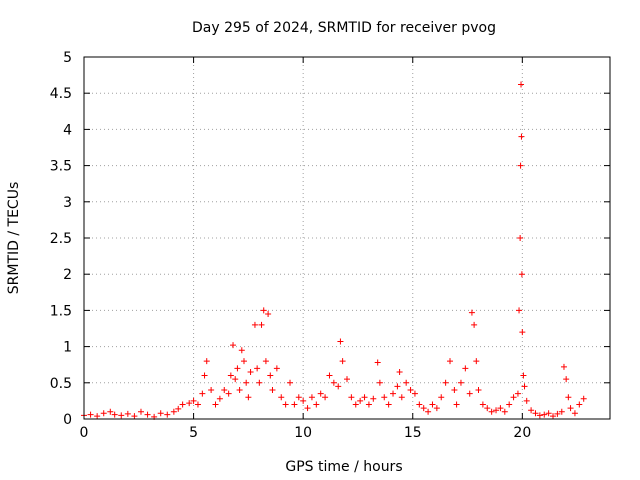 This screenshot has height=480, width=640. Describe the element at coordinates (193, 433) in the screenshot. I see `x-tick-label: 5` at that location.